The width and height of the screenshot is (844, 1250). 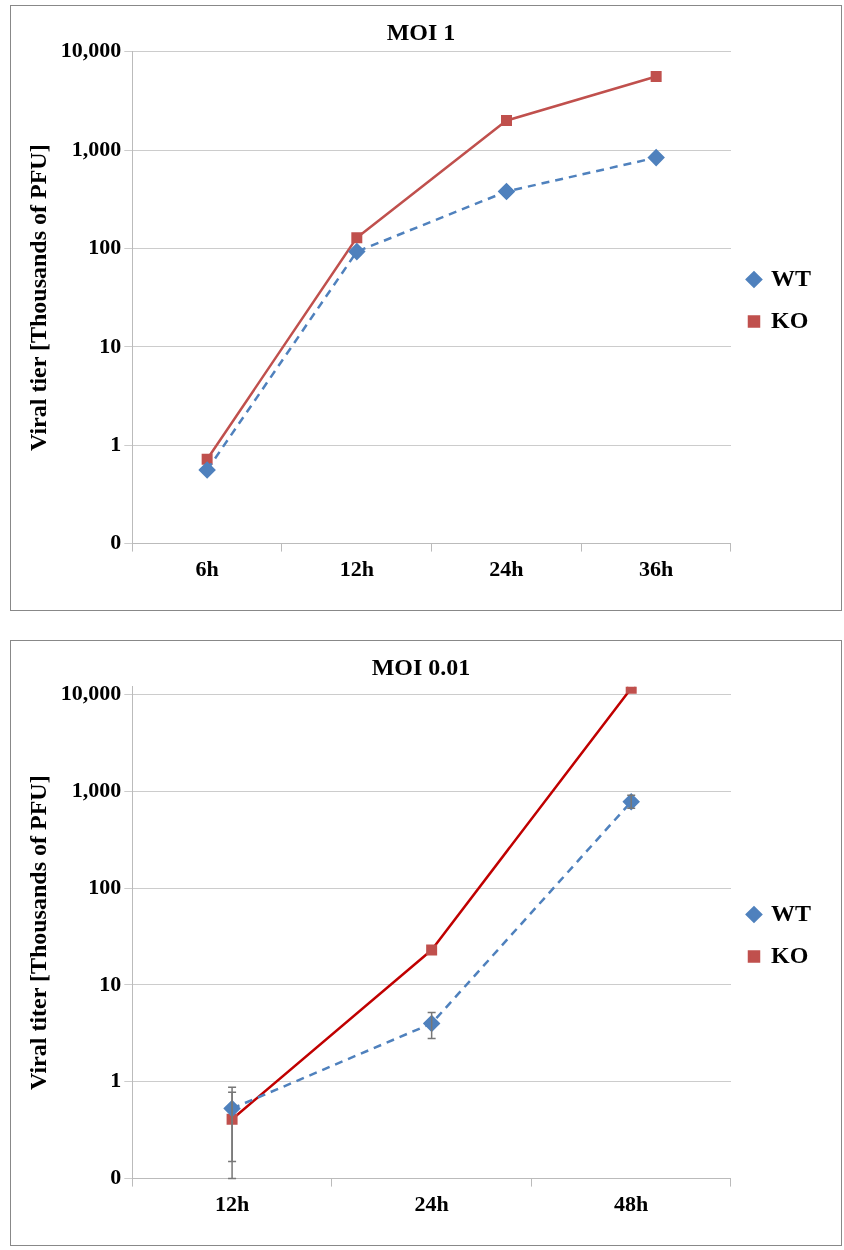 I want to click on x-tick-label: 6h, so click(x=207, y=569).